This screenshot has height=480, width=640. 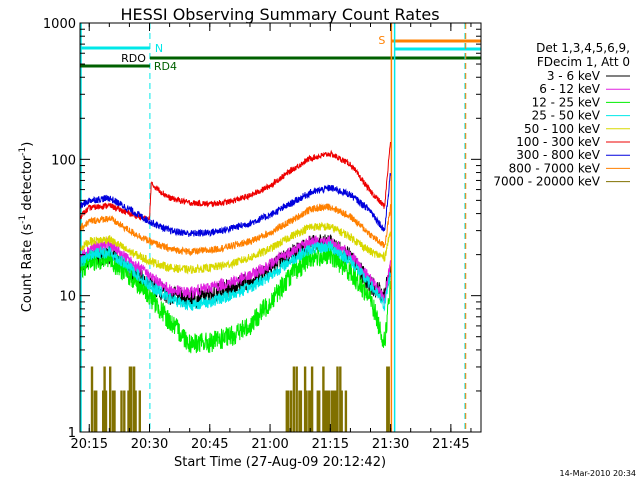 I want to click on y-tick-label-1: 10, so click(x=67, y=297).